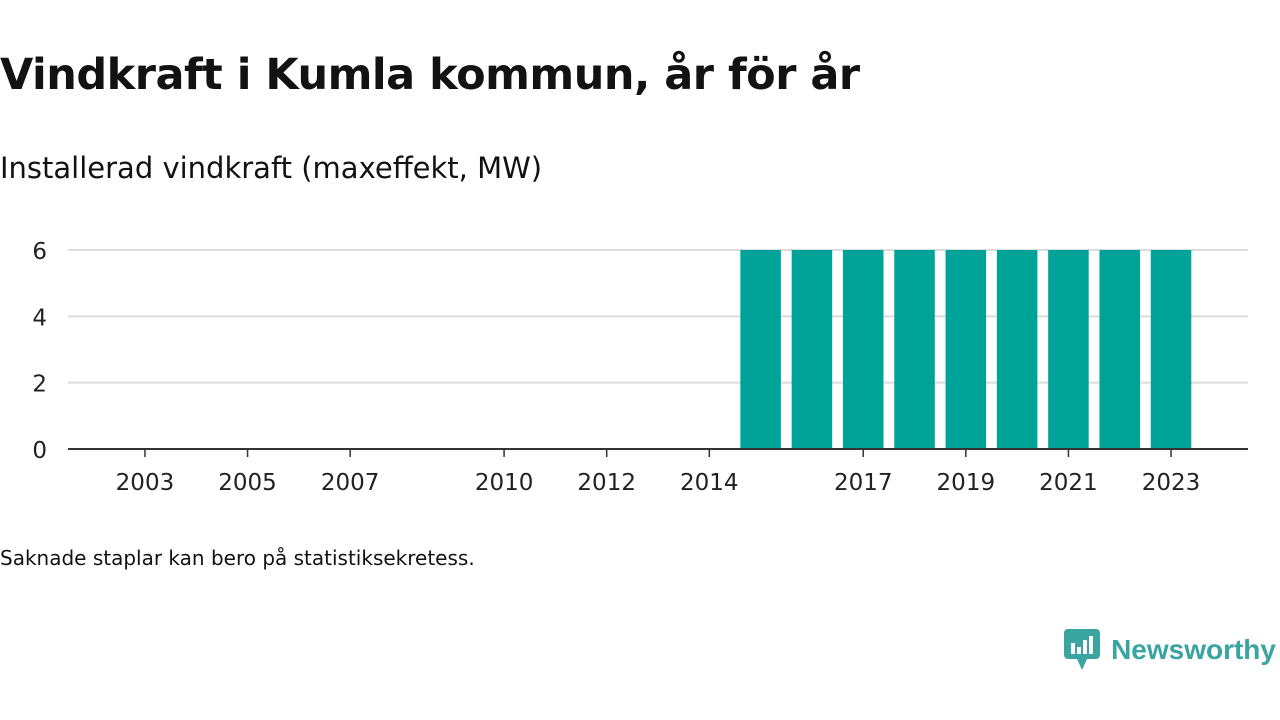 The width and height of the screenshot is (1280, 720). Describe the element at coordinates (350, 483) in the screenshot. I see `x-tick-label: 2007` at that location.